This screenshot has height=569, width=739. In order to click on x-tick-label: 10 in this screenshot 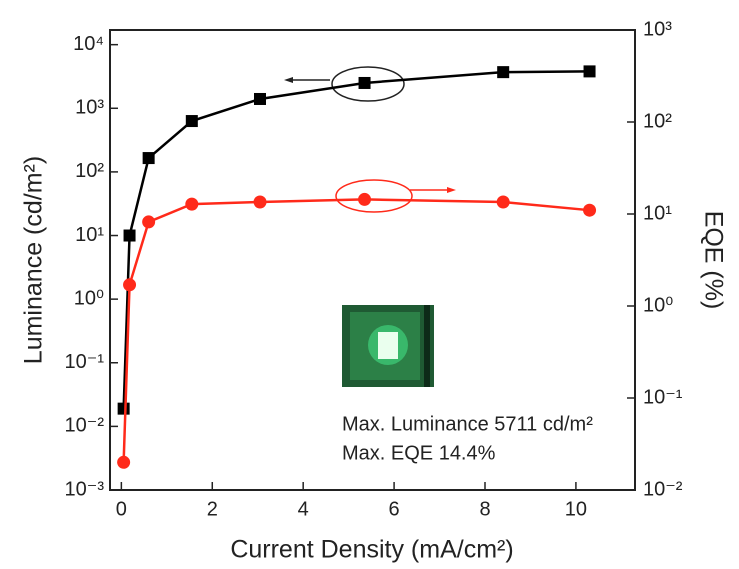, I will do `click(576, 509)`.